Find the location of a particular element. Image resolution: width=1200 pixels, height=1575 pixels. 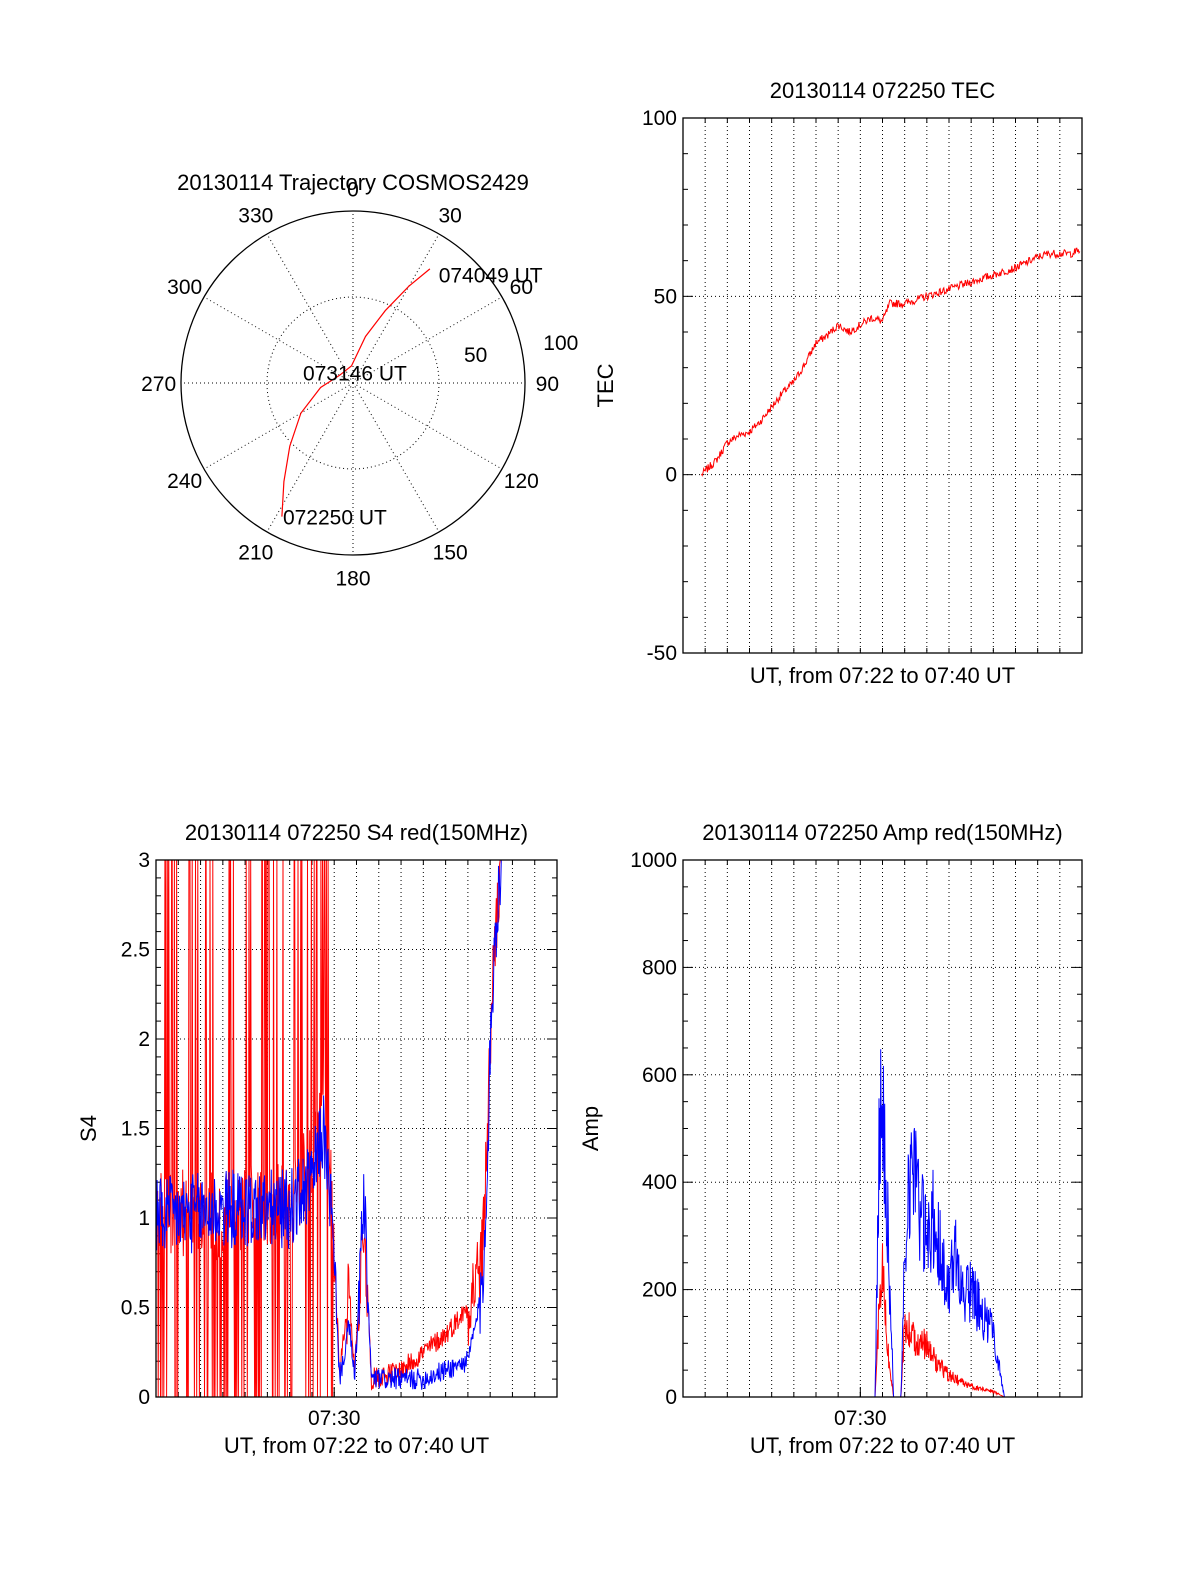

y-tick-label: 200 is located at coordinates (659, 1290).